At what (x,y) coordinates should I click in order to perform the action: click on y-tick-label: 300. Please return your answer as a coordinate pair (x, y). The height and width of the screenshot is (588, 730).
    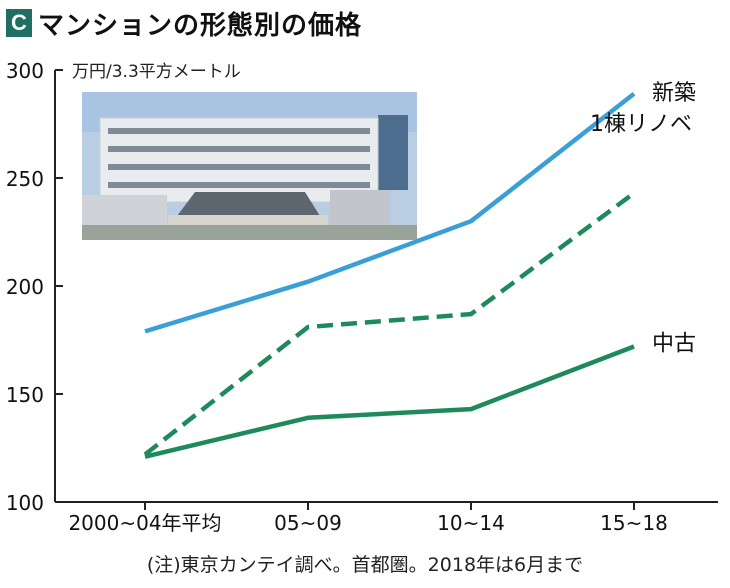
    Looking at the image, I should click on (25, 71).